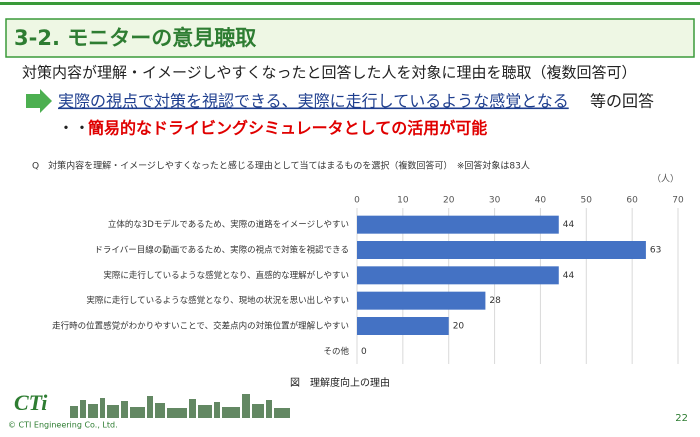  Describe the element at coordinates (449, 201) in the screenshot. I see `x-tick-label: 20` at that location.